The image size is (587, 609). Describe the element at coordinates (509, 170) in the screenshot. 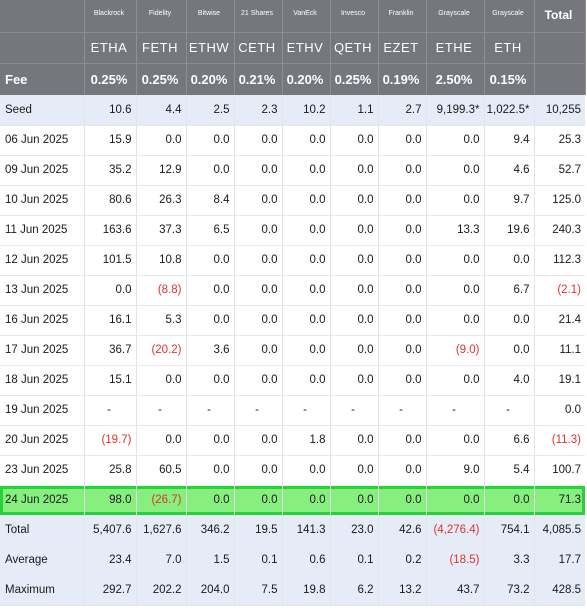

I see `flow-cell: 4.6` at that location.